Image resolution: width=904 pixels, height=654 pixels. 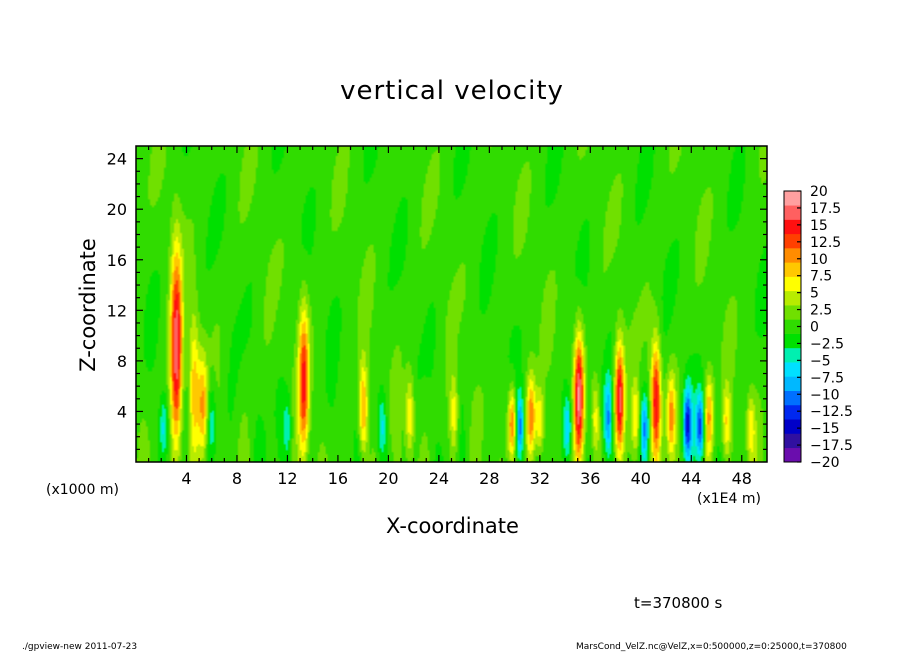 What do you see at coordinates (338, 478) in the screenshot?
I see `x-tick-label: 16` at bounding box center [338, 478].